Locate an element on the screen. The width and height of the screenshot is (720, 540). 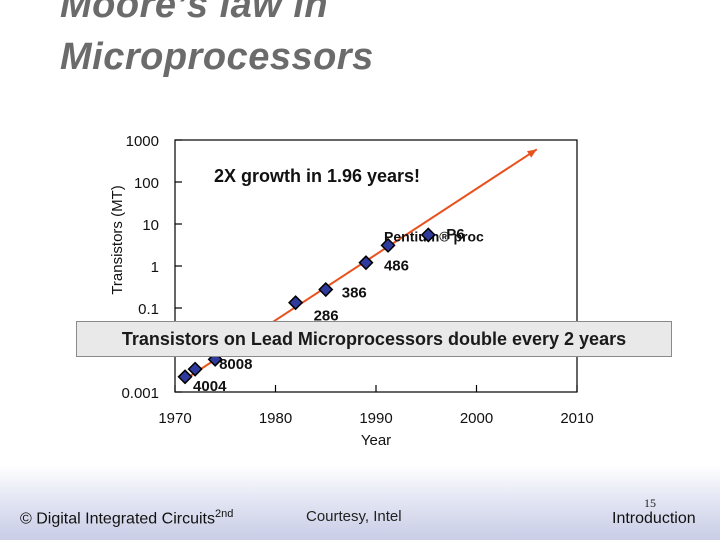
x-tick-label-4: 2010 is located at coordinates (576, 418).